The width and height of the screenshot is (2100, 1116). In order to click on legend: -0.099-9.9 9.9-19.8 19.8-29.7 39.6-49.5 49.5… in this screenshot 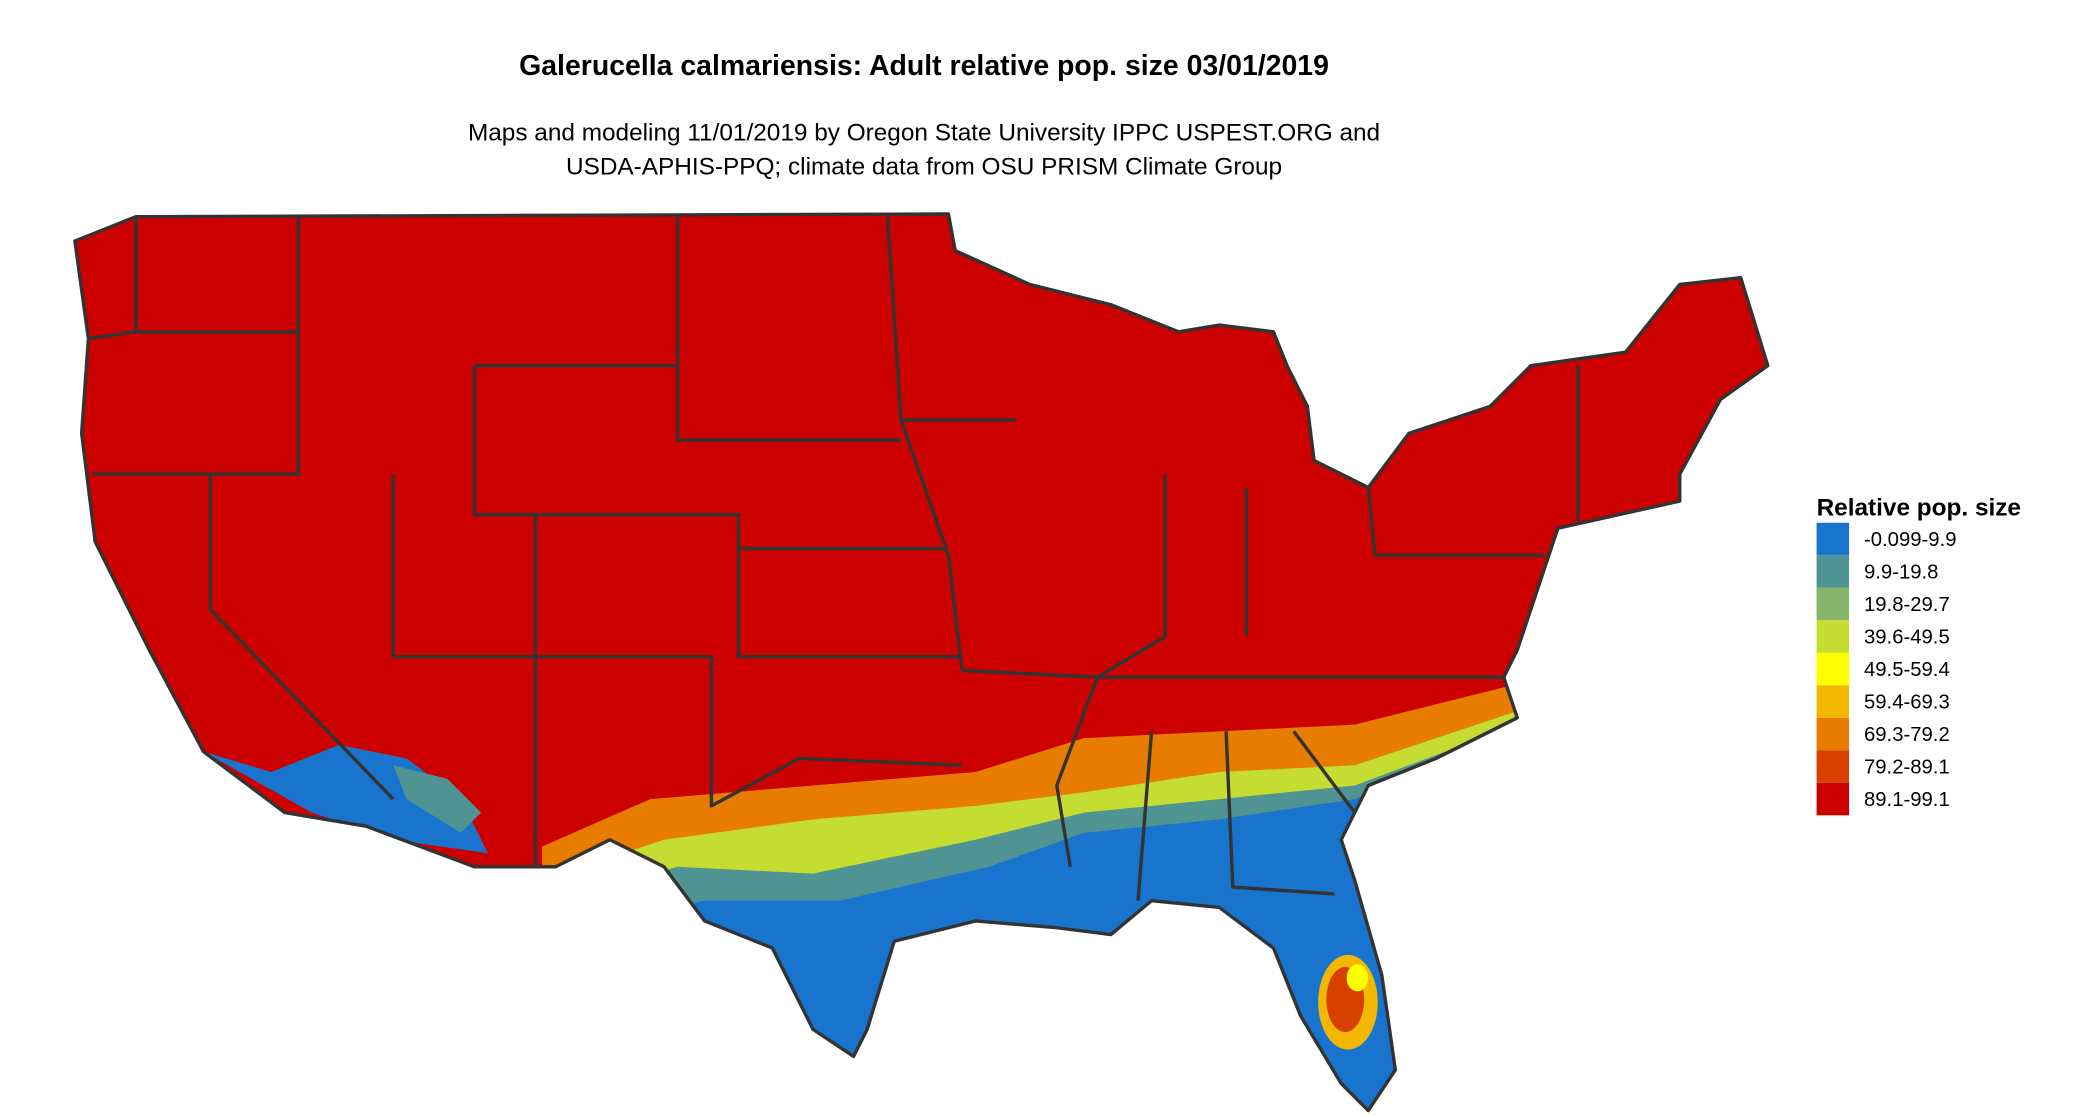, I will do `click(1886, 669)`.